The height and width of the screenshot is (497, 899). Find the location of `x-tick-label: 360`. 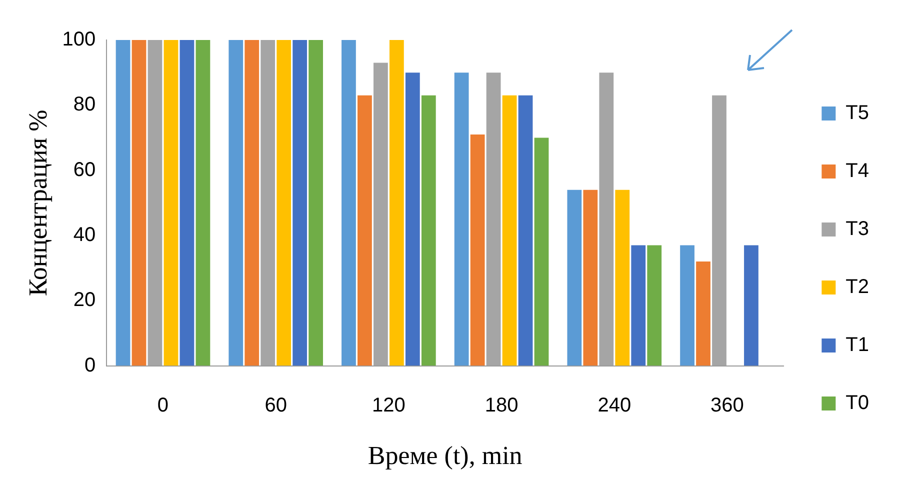

x-tick-label: 360 is located at coordinates (727, 405).